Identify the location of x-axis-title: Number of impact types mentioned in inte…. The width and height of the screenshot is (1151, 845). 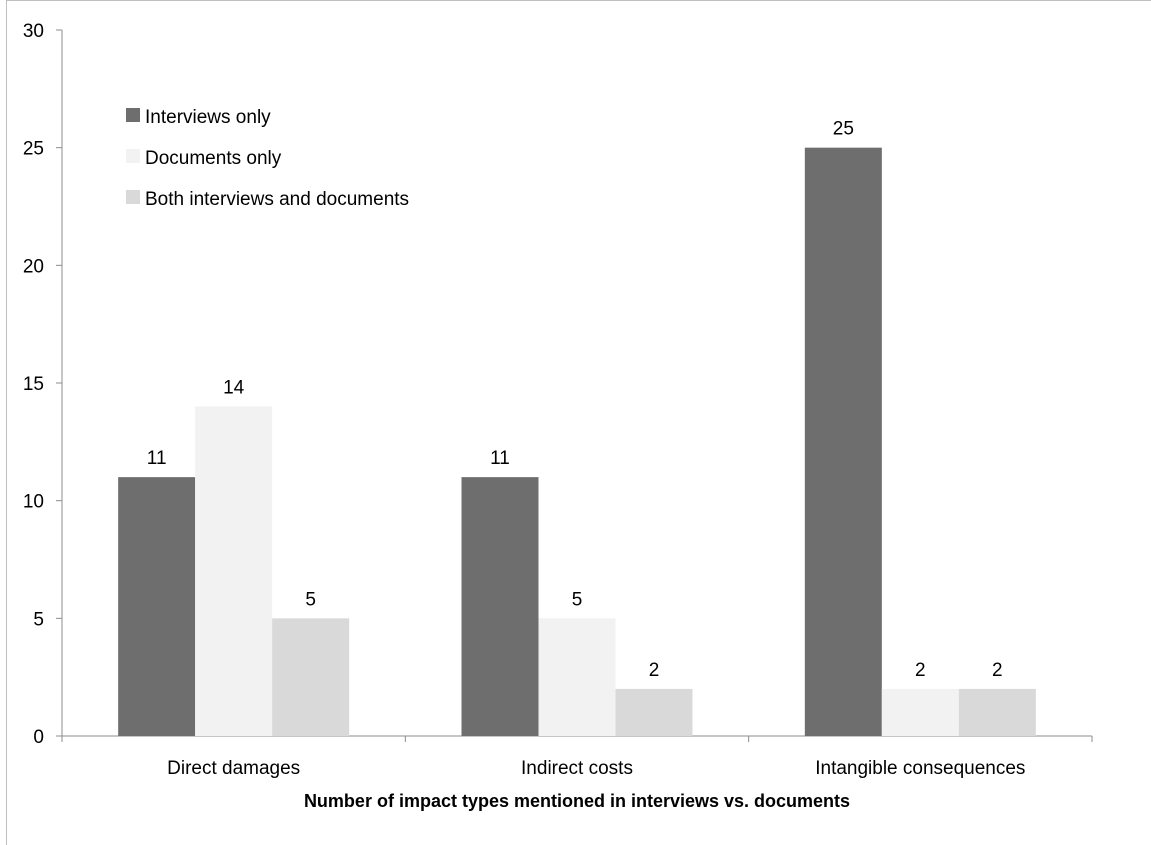
(577, 801).